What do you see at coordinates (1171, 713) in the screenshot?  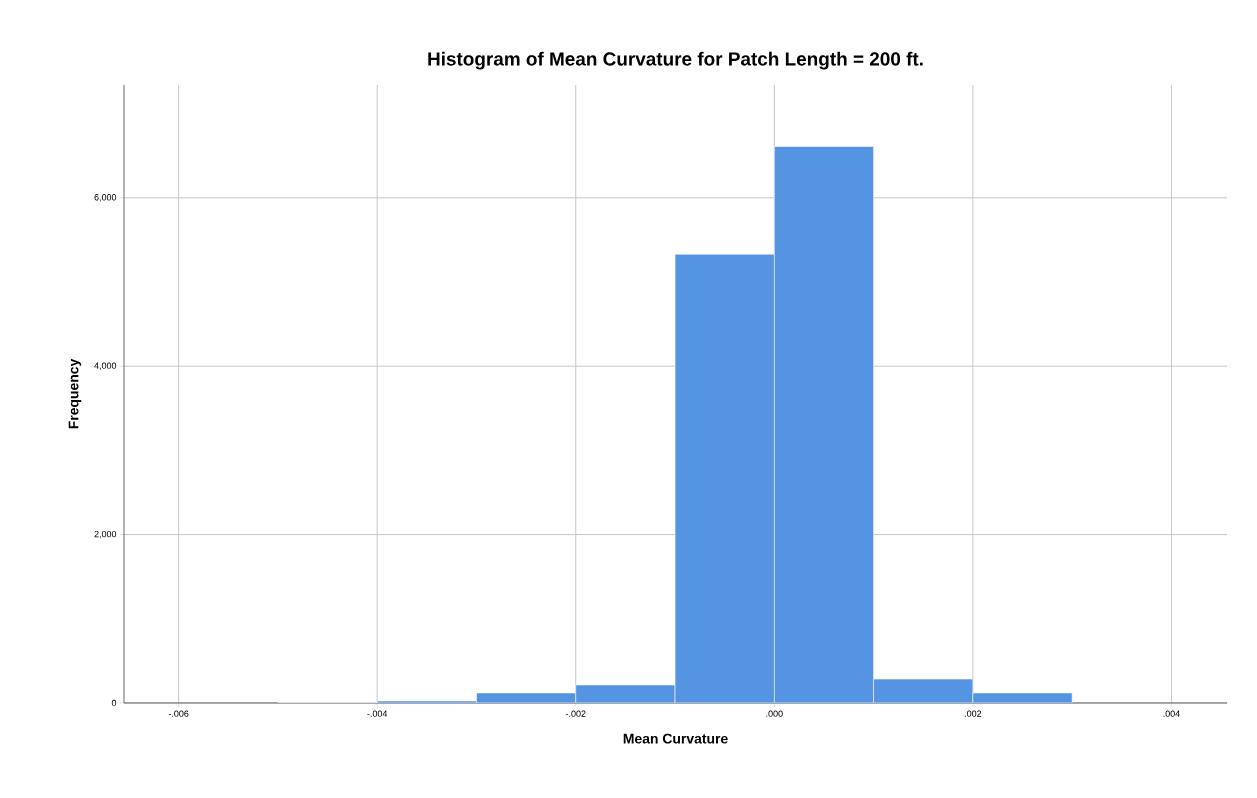 I see `x-tick-label: .004` at bounding box center [1171, 713].